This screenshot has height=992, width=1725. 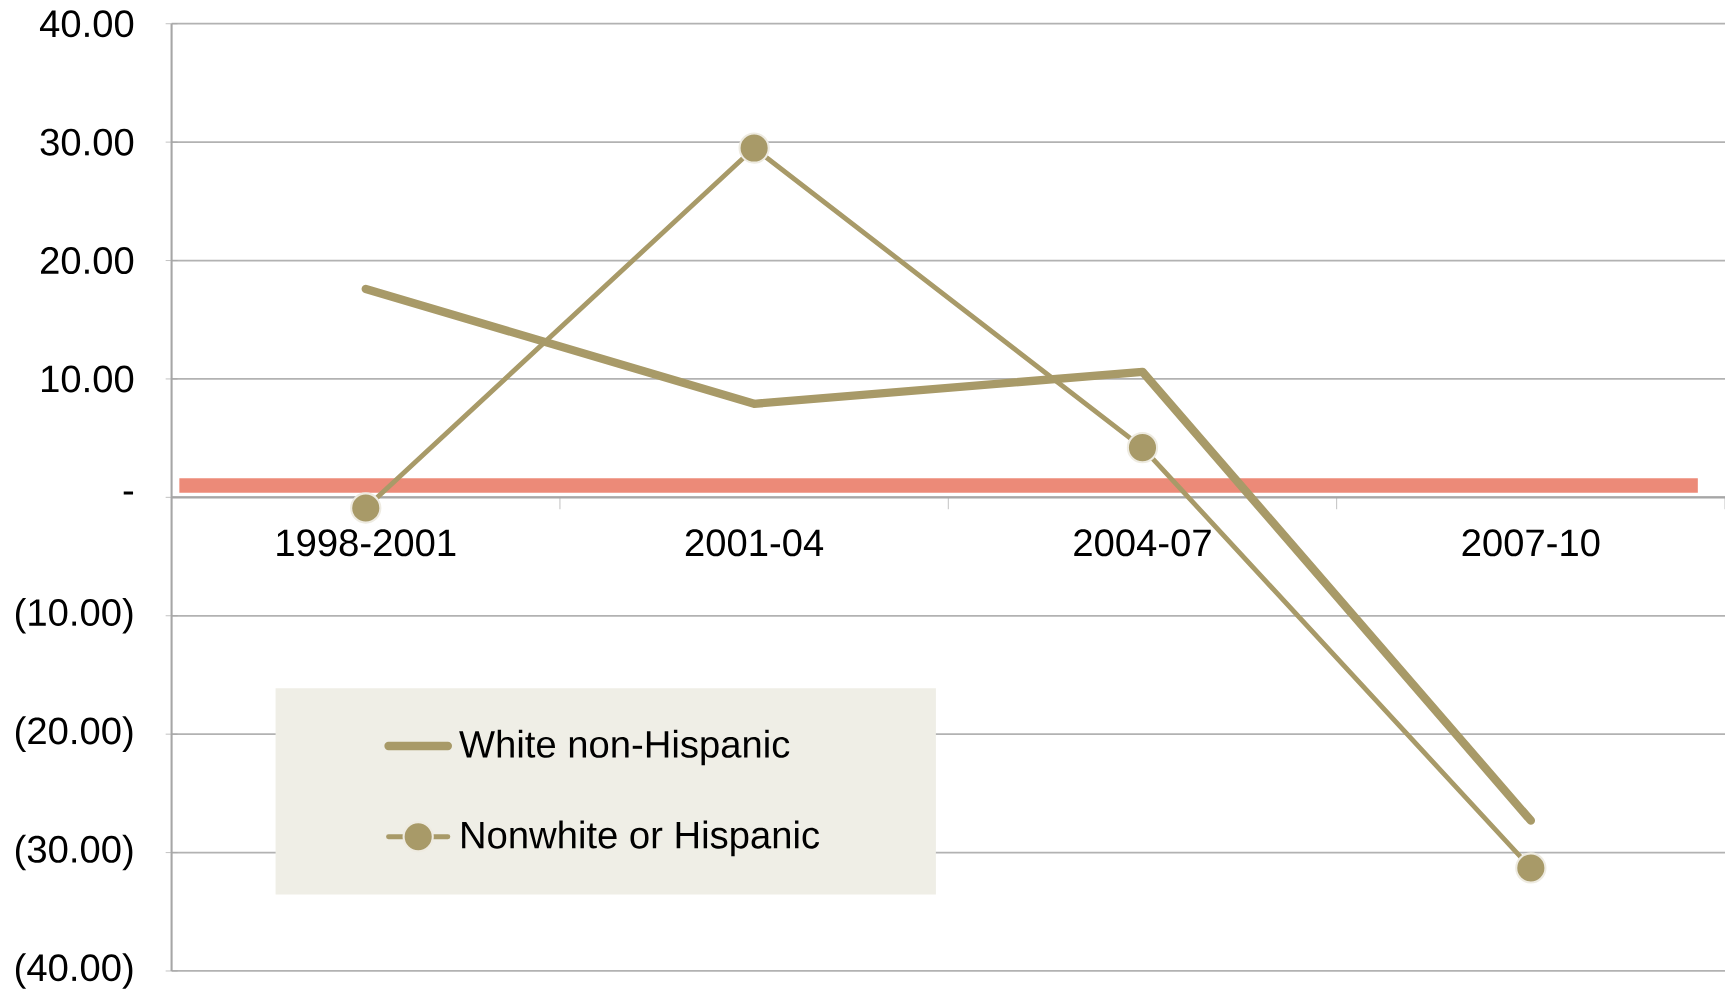 I want to click on y-tick-label: 20.00, so click(x=87, y=261).